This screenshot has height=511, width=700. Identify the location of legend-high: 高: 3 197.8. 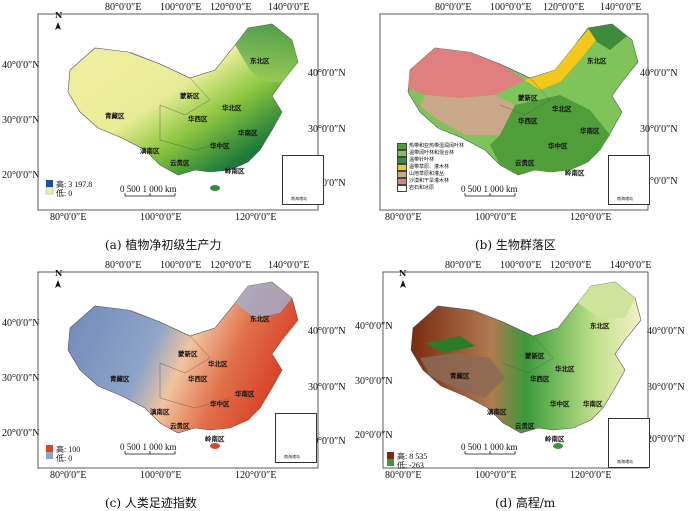
(74, 184).